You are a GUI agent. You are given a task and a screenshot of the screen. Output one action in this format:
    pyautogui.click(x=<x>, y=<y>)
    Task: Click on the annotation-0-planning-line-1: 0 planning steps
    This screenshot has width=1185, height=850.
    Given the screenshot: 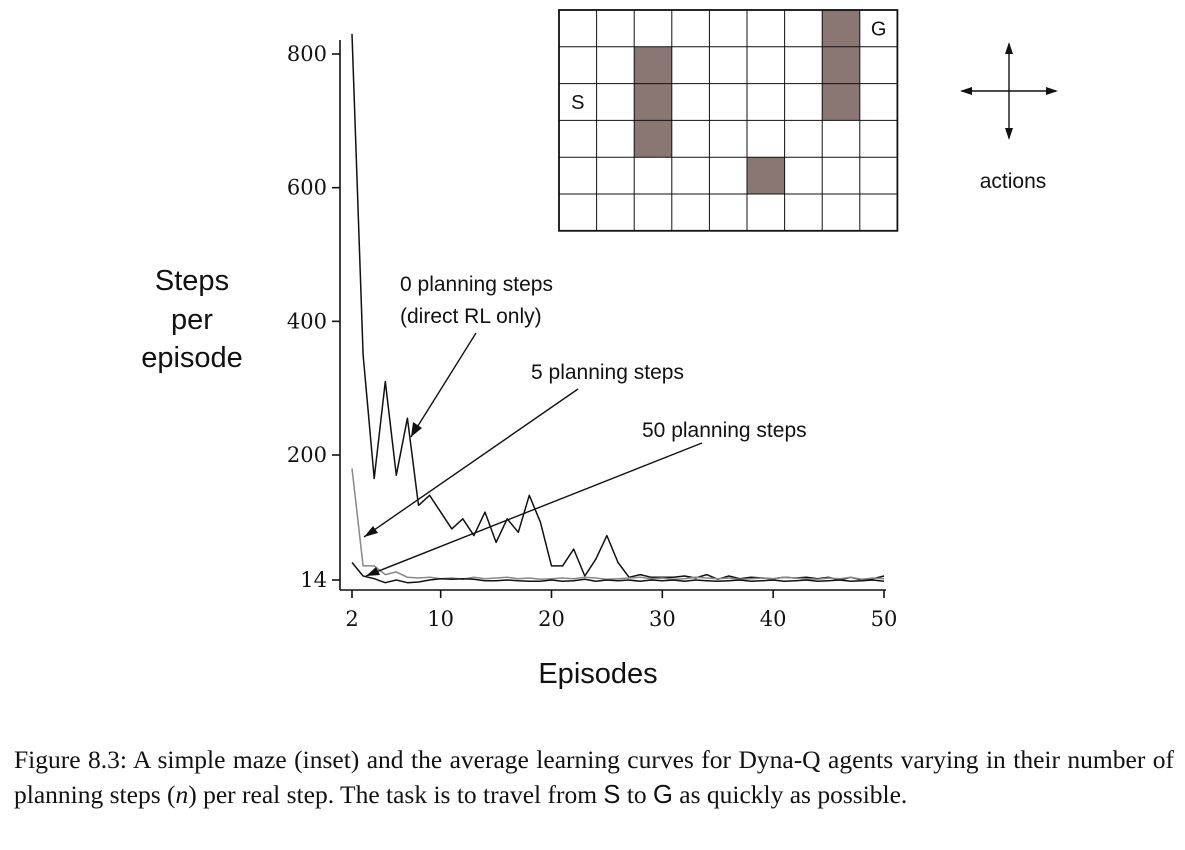 What is the action you would take?
    pyautogui.click(x=476, y=284)
    